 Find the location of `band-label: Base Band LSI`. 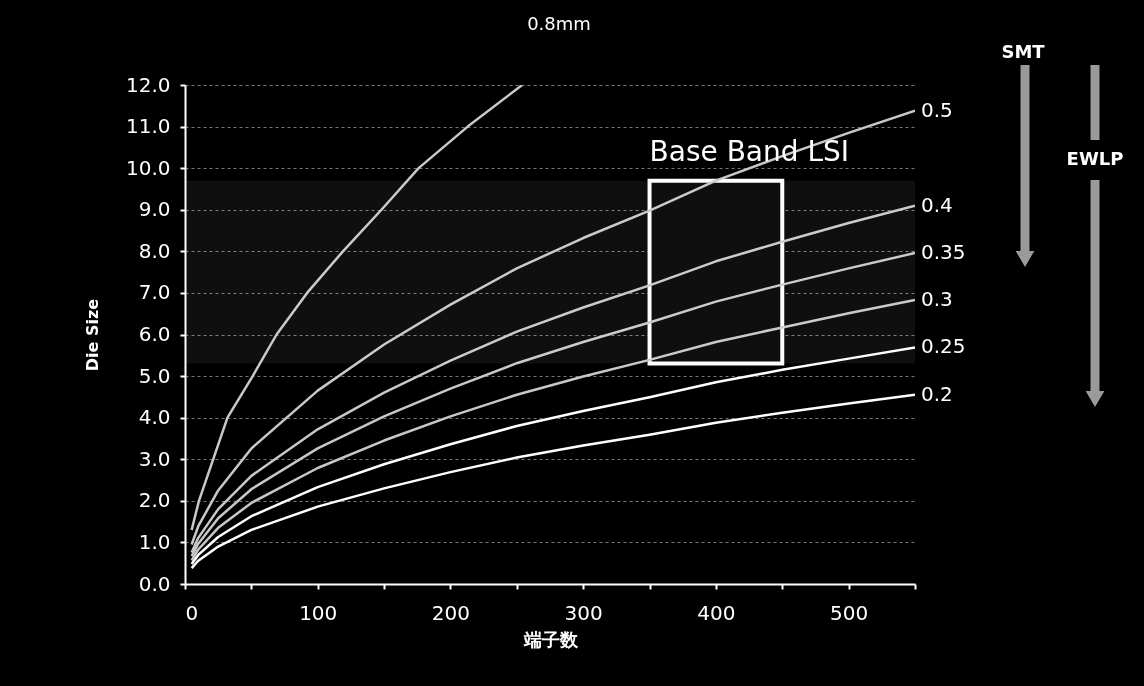

band-label: Base Band LSI is located at coordinates (749, 151).